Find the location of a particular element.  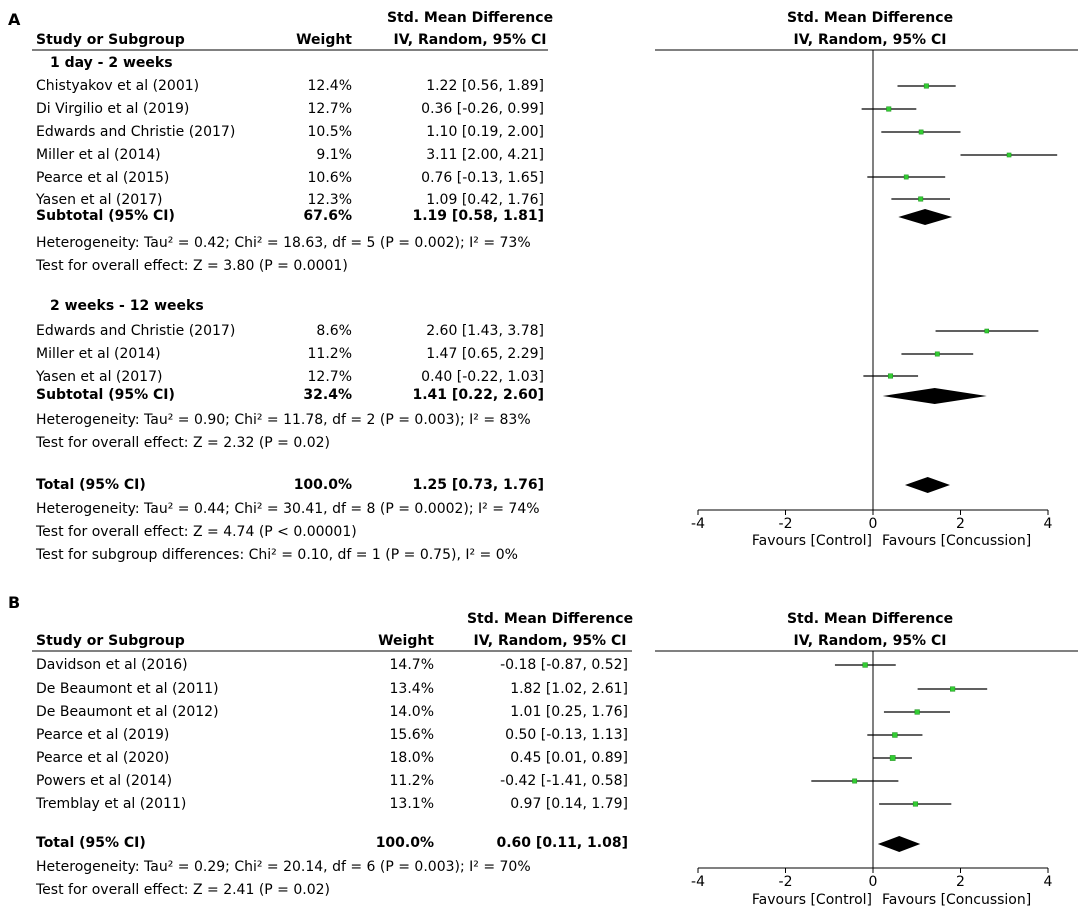

b-weight-header: Weight is located at coordinates (406, 641).